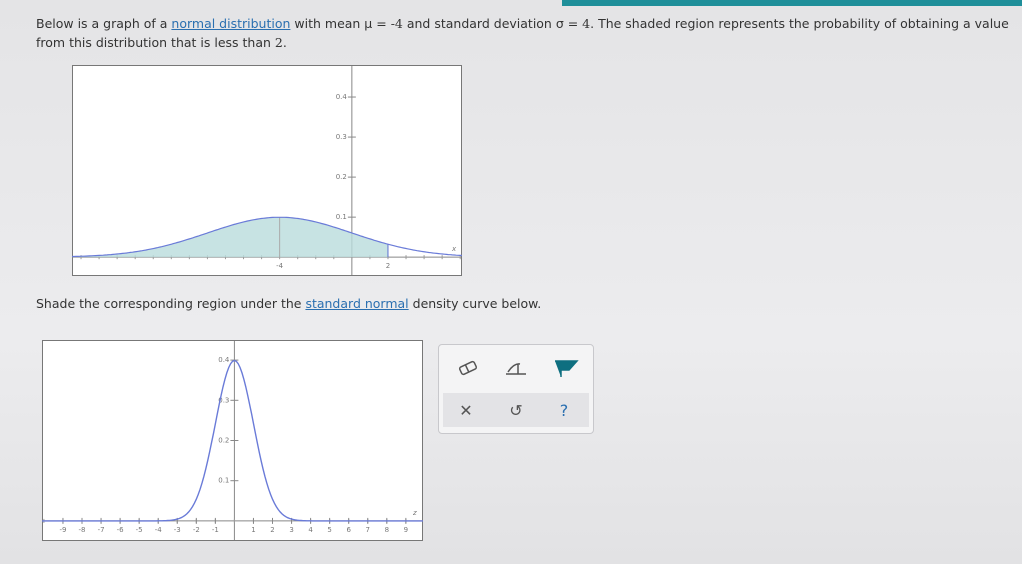 The width and height of the screenshot is (1022, 564). I want to click on shade-button, so click(566, 368).